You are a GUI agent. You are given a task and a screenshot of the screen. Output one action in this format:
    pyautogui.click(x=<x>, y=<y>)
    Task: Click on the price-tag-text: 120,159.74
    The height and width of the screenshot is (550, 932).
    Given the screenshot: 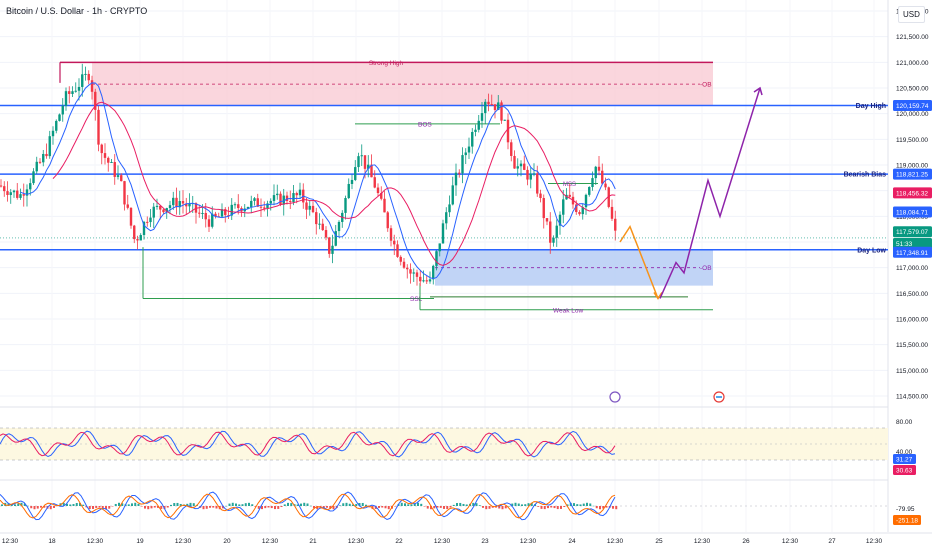 What is the action you would take?
    pyautogui.click(x=912, y=106)
    